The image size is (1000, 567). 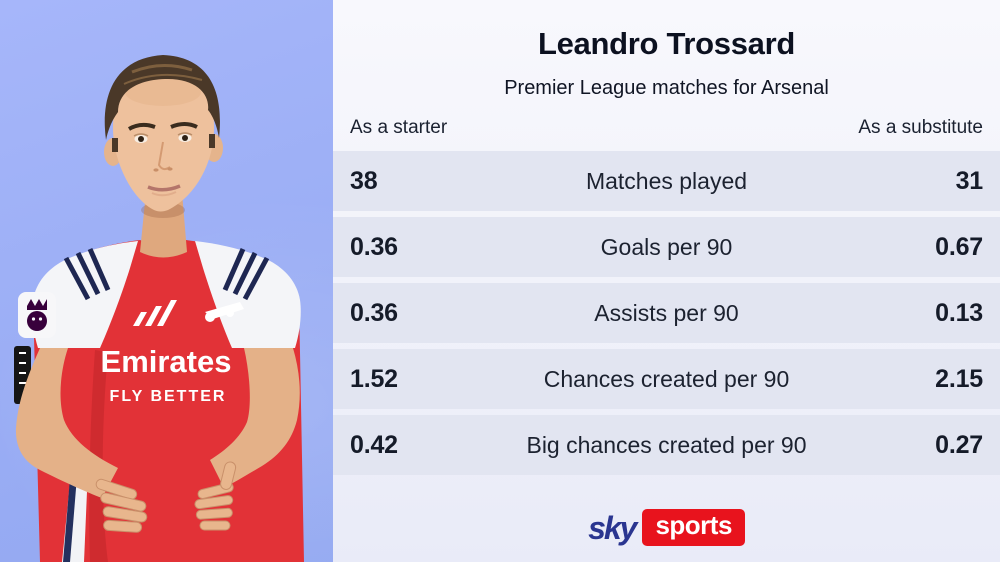 I want to click on column-header-substitute: As a substitute, so click(x=920, y=127).